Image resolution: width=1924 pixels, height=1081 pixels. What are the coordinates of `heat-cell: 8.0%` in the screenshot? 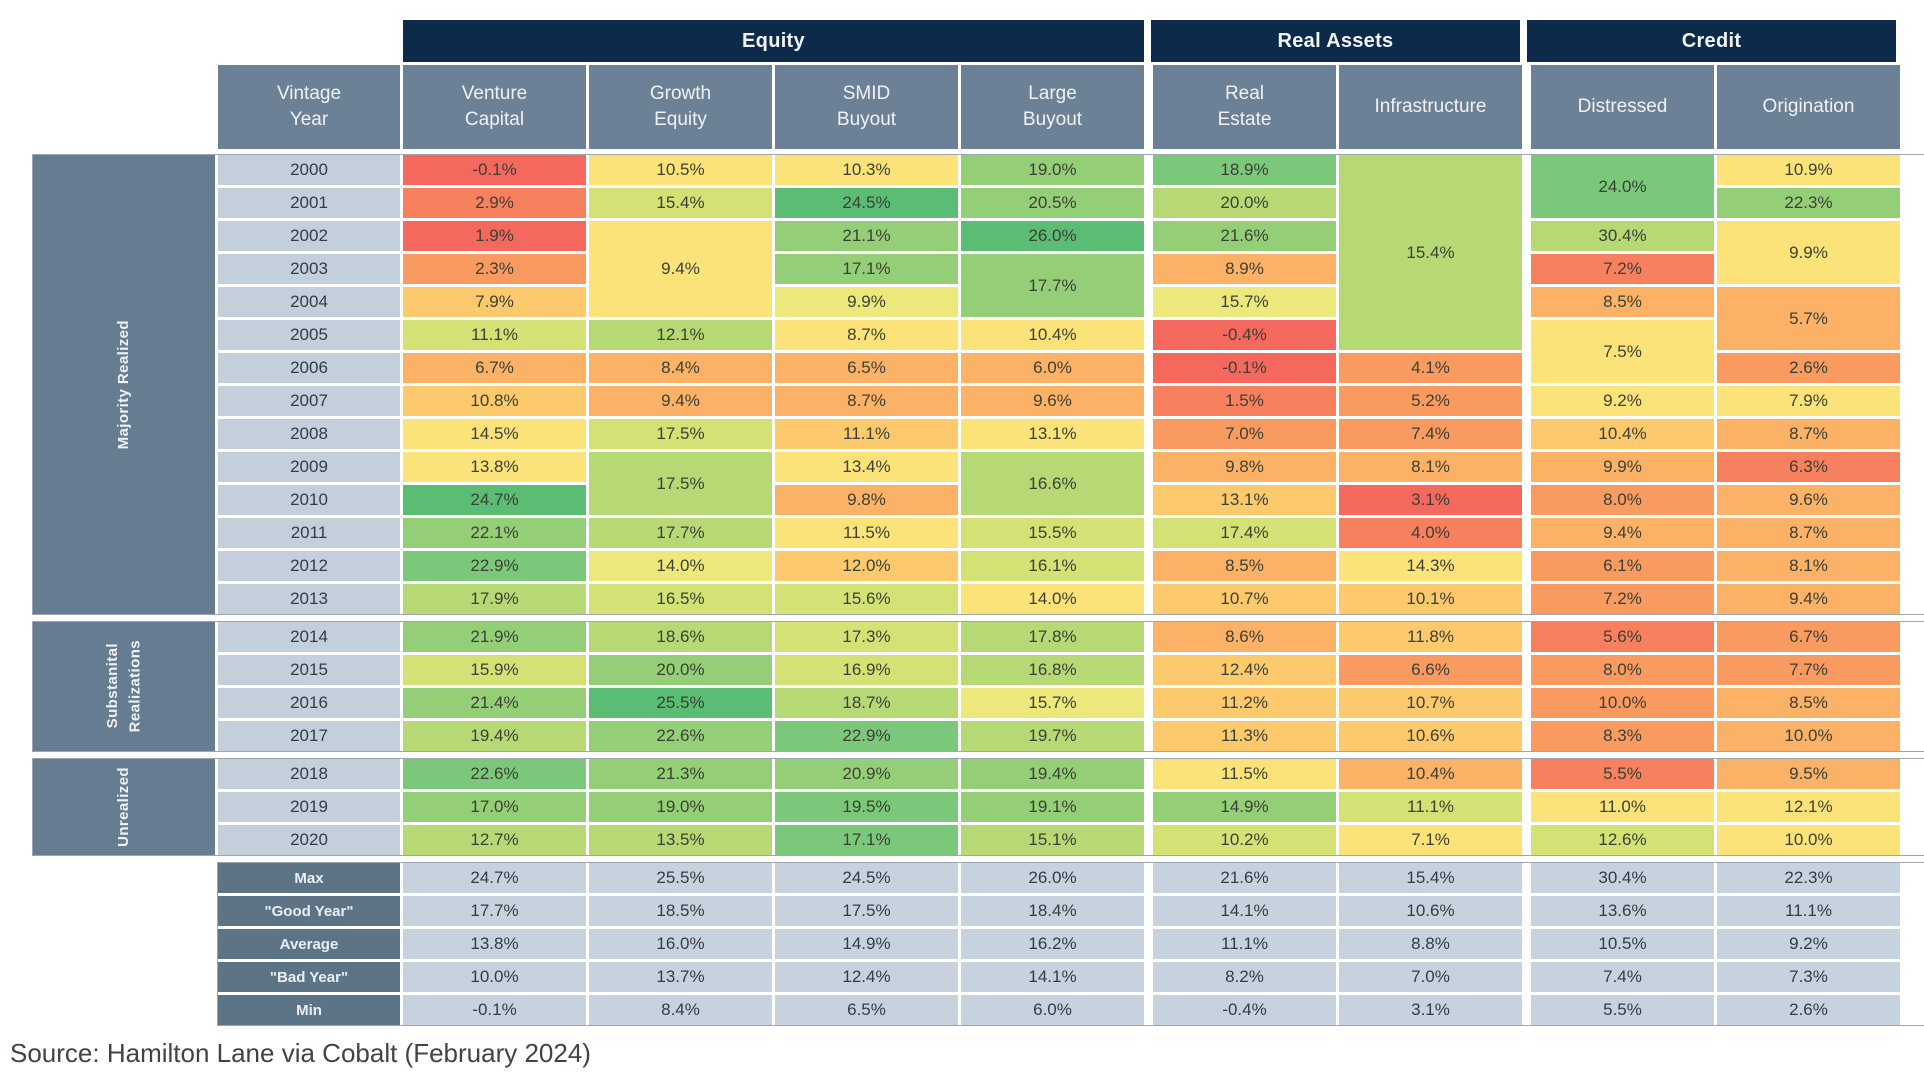 It's located at (1622, 670).